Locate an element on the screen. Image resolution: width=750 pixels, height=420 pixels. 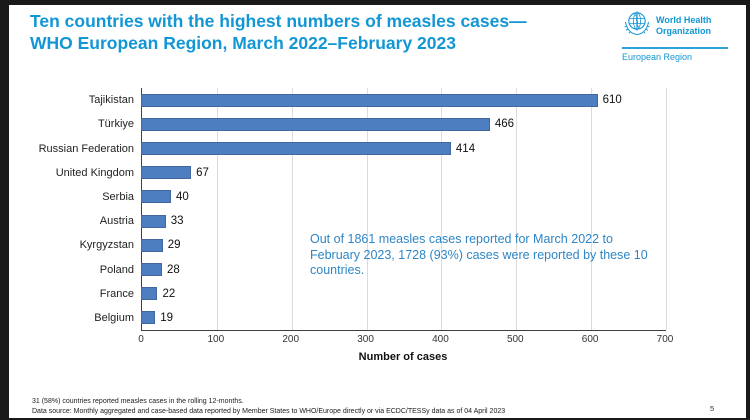
x-tick-label: 500 is located at coordinates (515, 339).